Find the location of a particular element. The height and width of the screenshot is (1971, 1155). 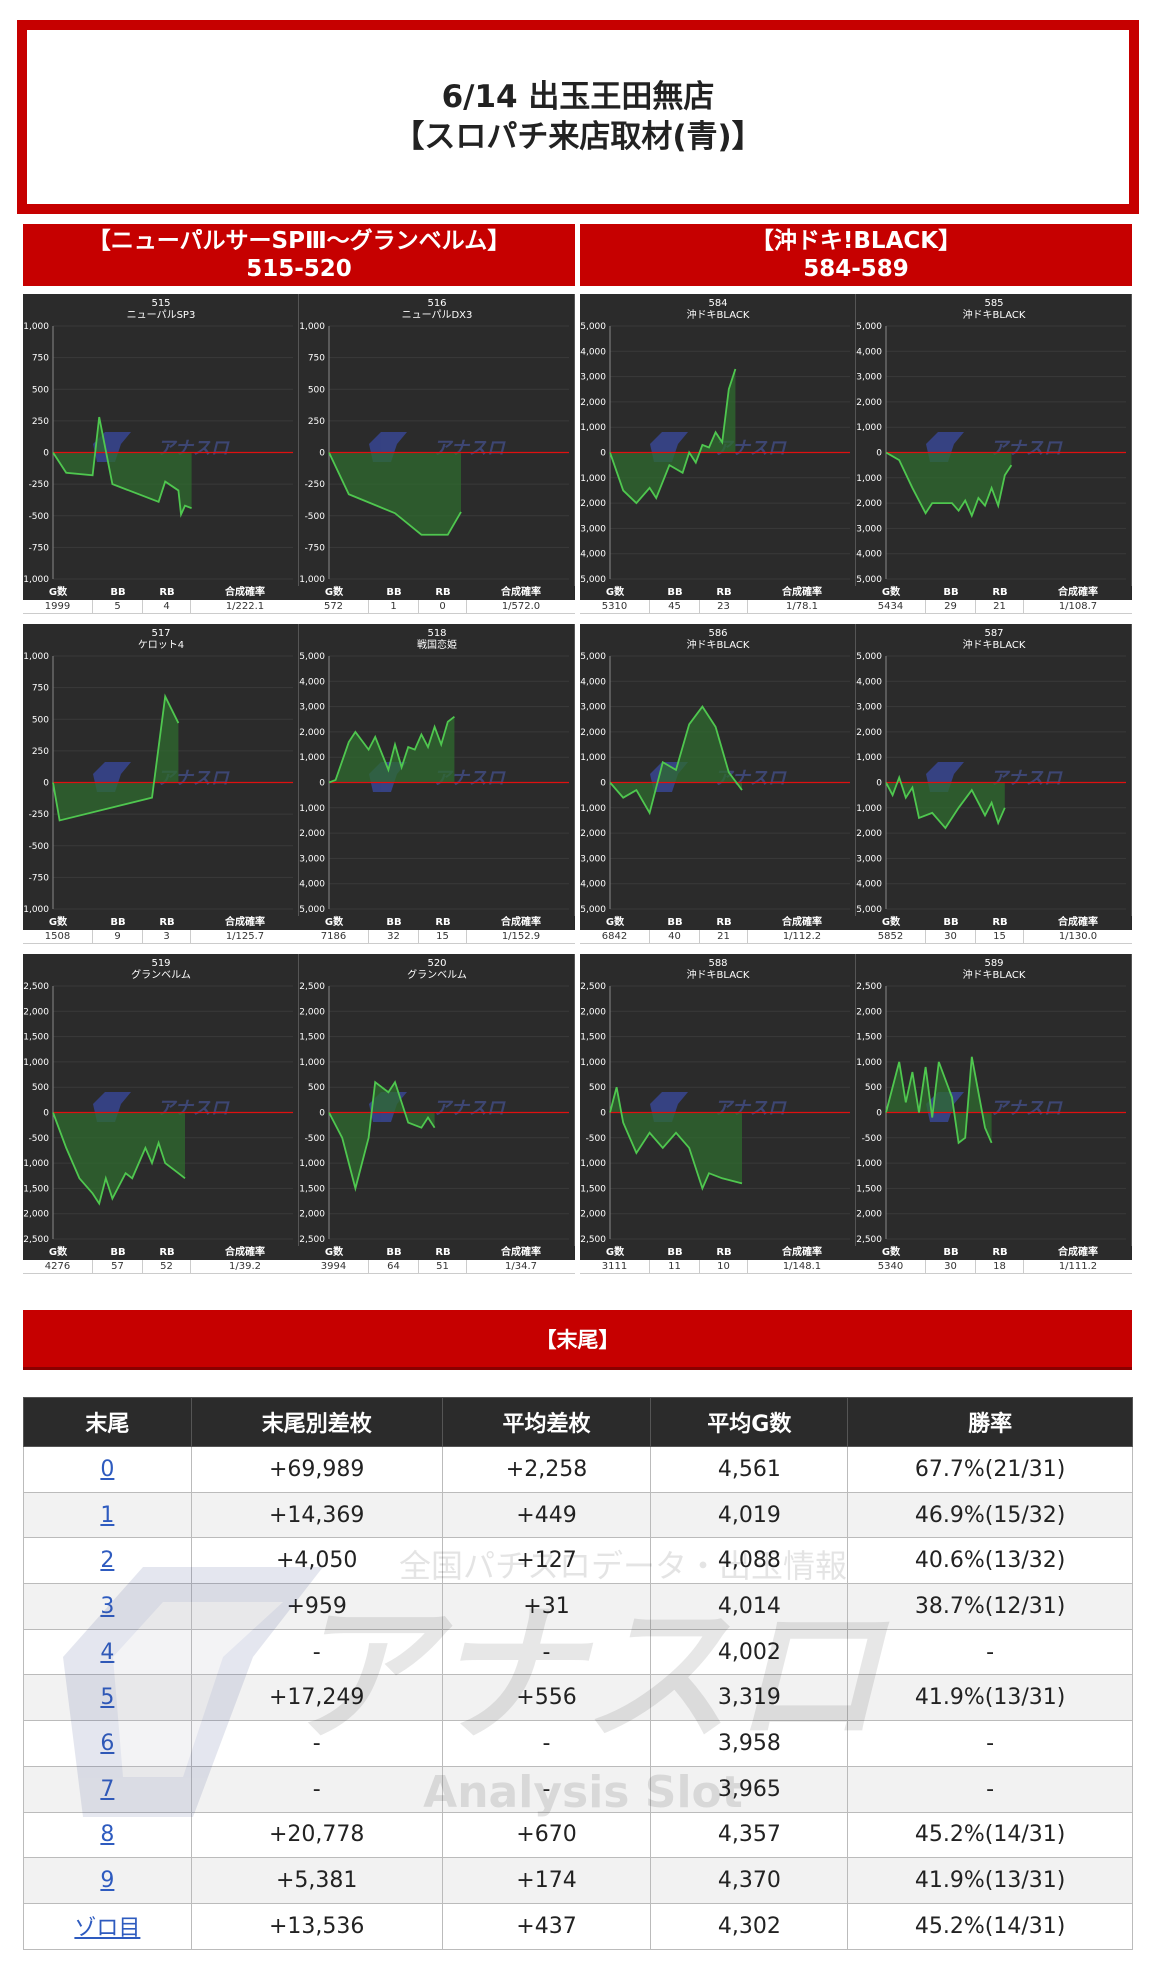

y-tick-label: -3,000 is located at coordinates (869, 859).